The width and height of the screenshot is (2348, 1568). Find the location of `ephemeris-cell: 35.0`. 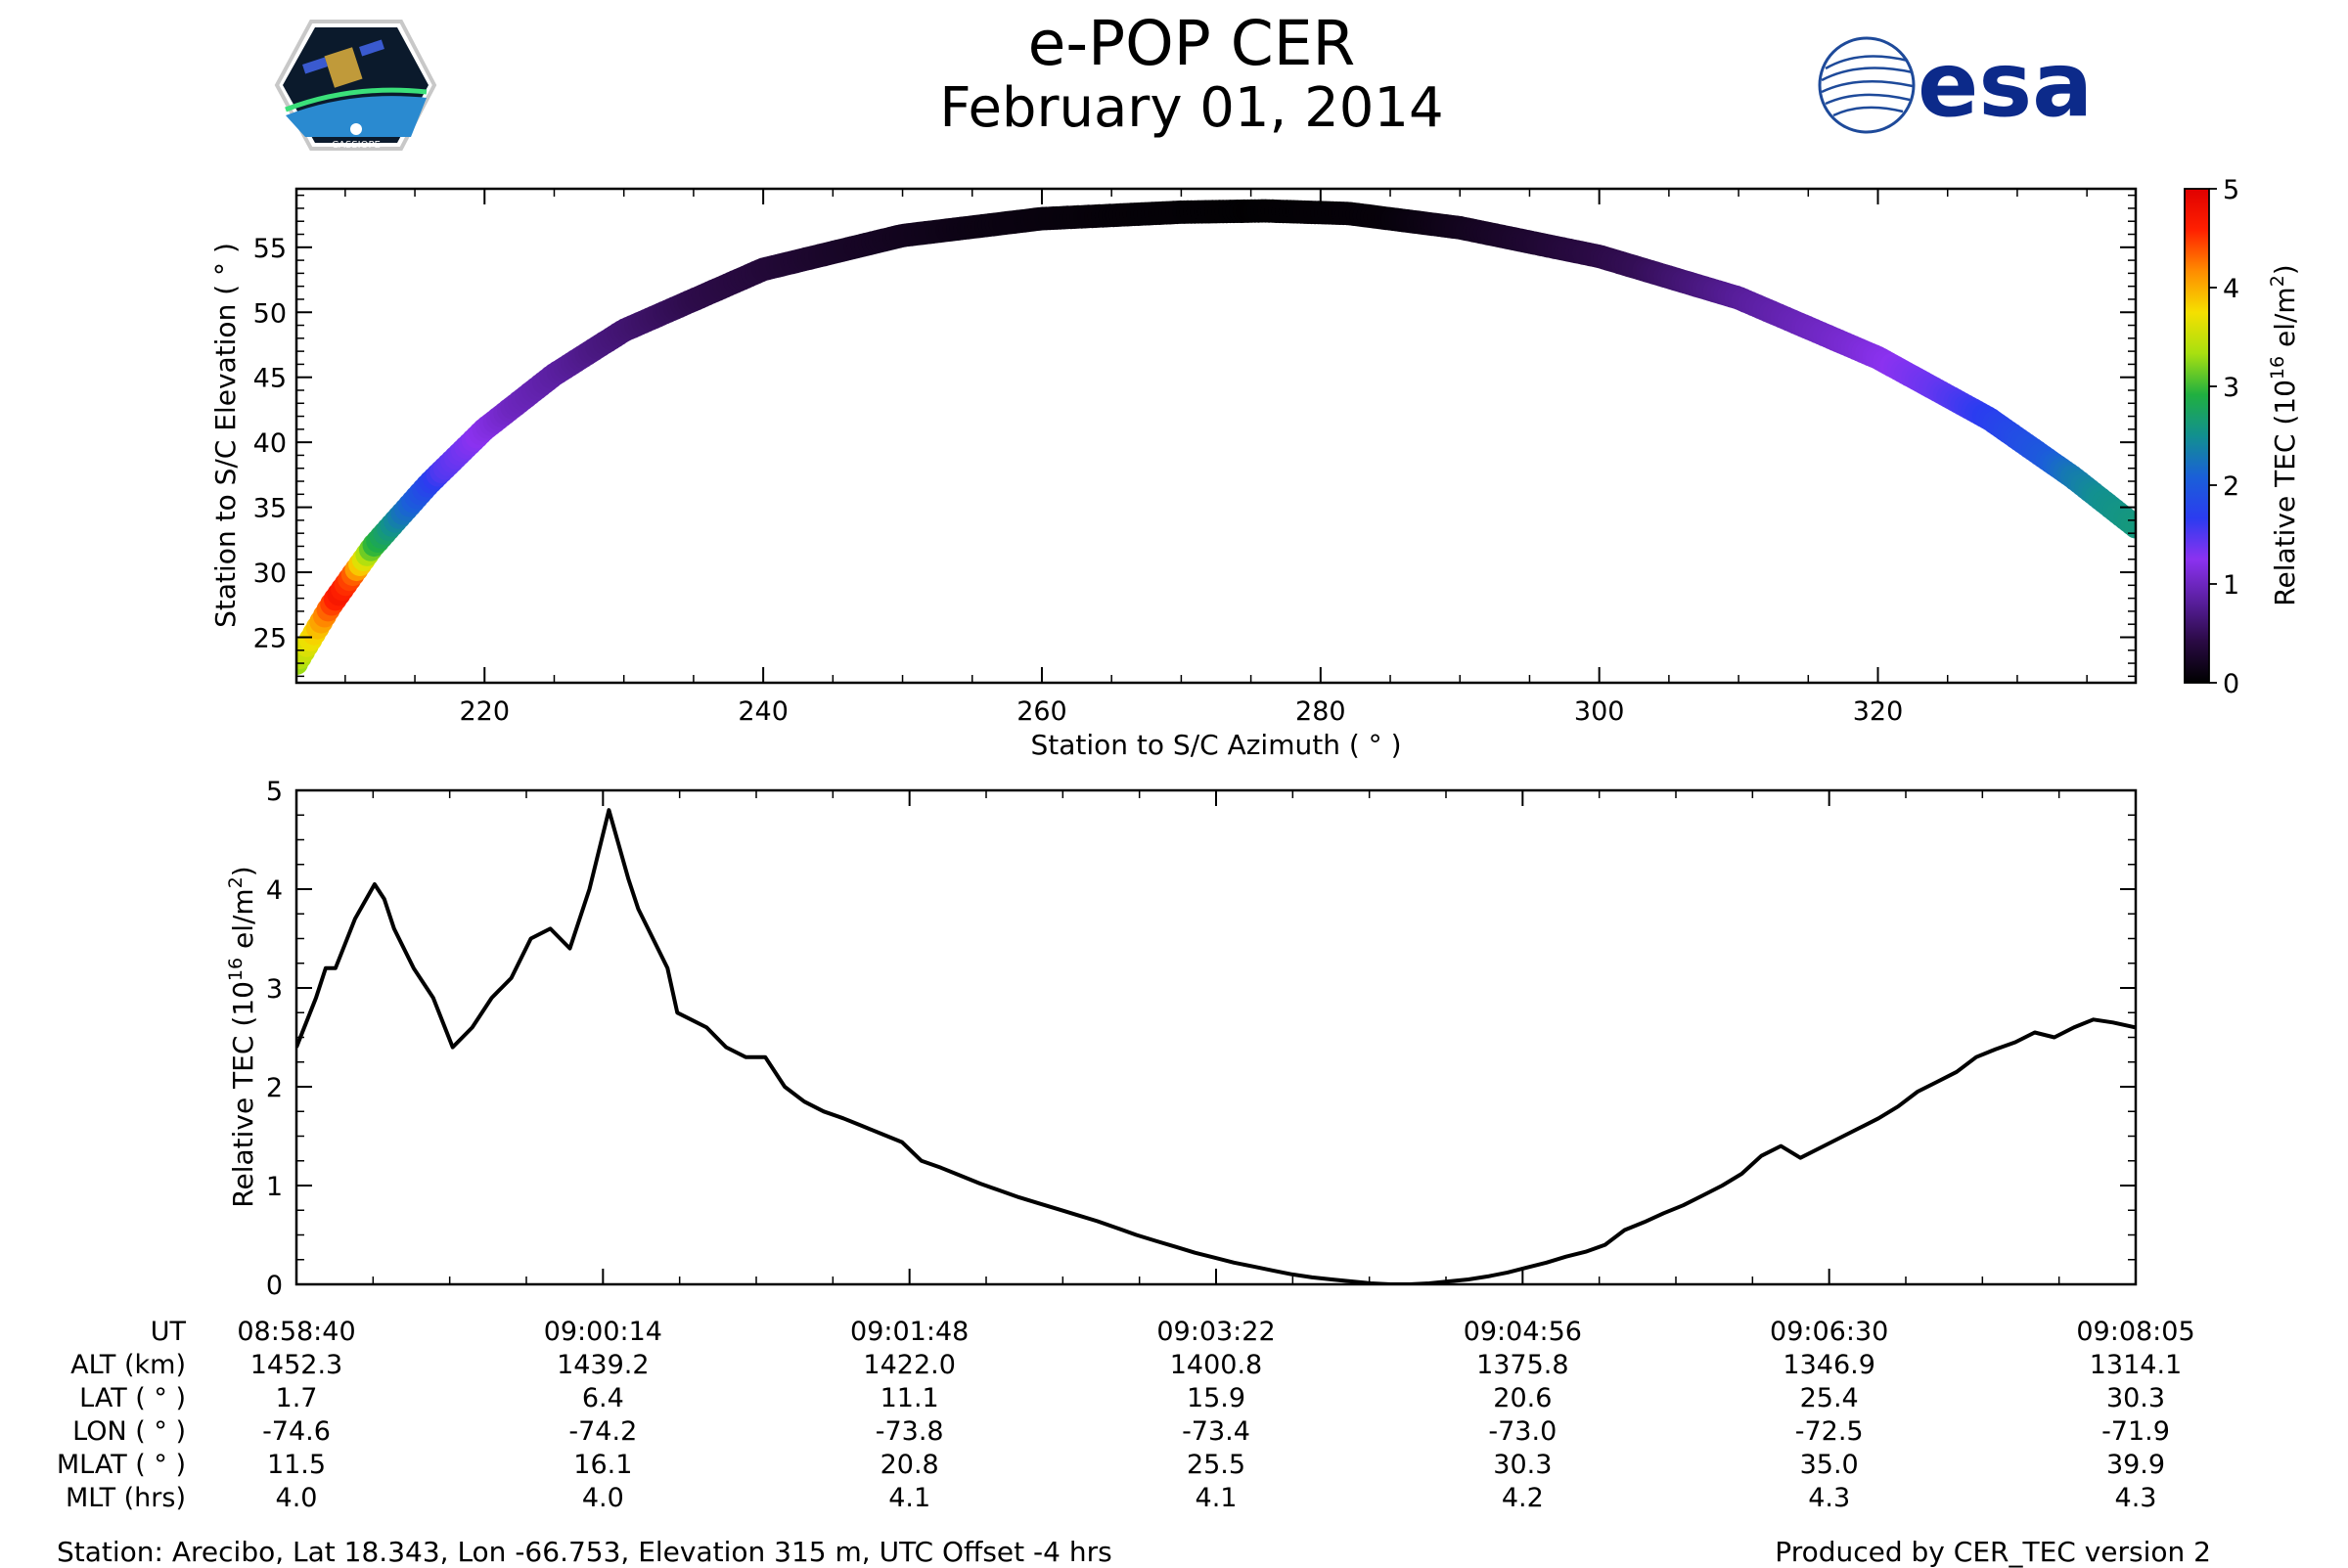

ephemeris-cell: 35.0 is located at coordinates (1829, 1465).